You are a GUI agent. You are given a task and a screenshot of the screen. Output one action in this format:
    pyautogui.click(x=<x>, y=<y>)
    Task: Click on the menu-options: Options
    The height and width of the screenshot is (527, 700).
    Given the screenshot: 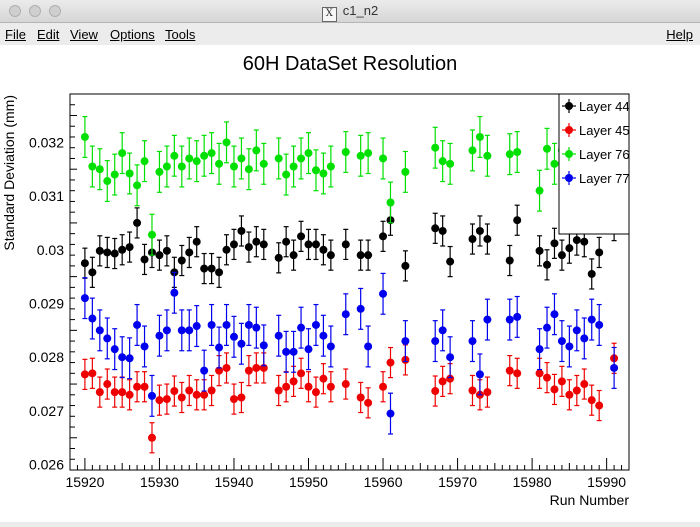 What is the action you would take?
    pyautogui.click(x=132, y=34)
    